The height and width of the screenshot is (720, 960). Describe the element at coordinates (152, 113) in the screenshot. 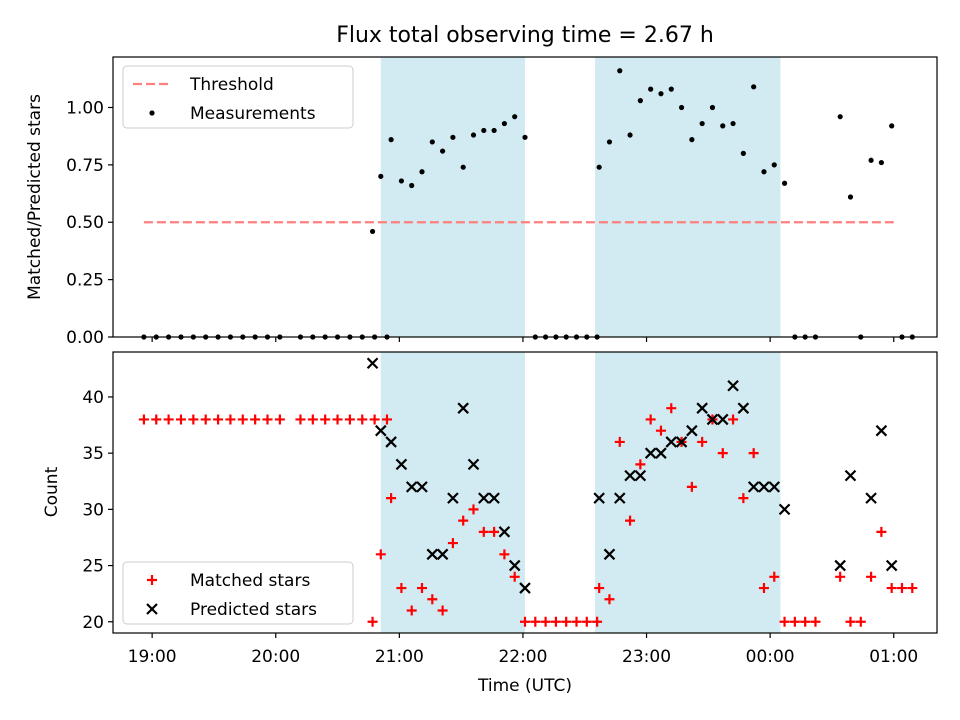

I see `legend-dot-swatch` at that location.